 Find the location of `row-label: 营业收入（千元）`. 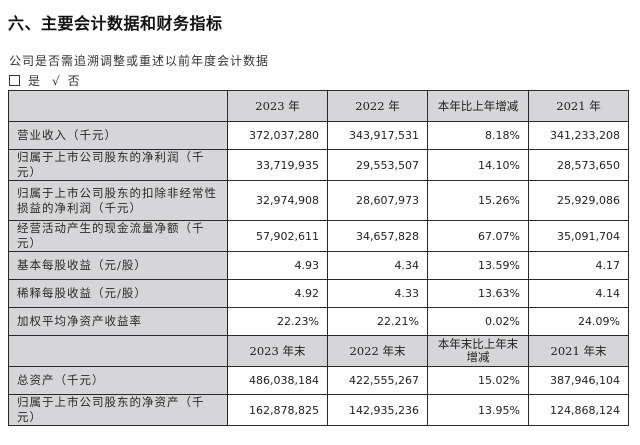

row-label: 营业收入（千元） is located at coordinates (118, 135).